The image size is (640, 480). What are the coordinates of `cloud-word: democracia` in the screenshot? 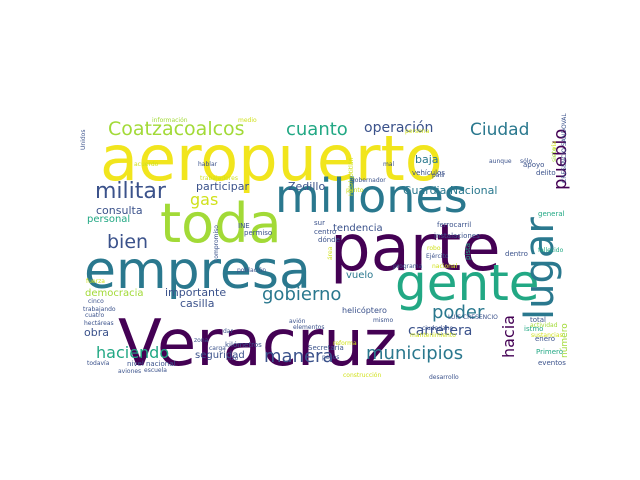 It's located at (114, 293).